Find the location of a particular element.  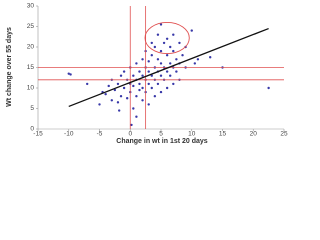

x-tick-label: 10 is located at coordinates (192, 134).